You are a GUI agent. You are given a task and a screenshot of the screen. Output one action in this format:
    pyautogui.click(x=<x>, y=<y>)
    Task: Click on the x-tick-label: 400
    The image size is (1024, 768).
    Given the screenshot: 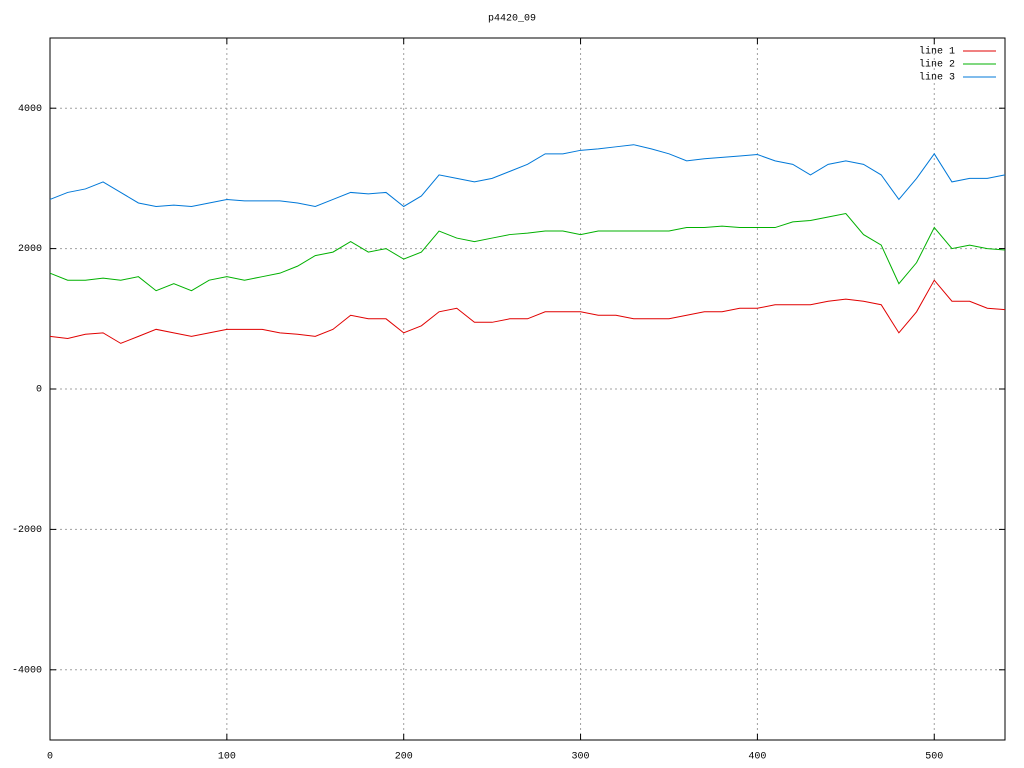 What is the action you would take?
    pyautogui.click(x=757, y=757)
    